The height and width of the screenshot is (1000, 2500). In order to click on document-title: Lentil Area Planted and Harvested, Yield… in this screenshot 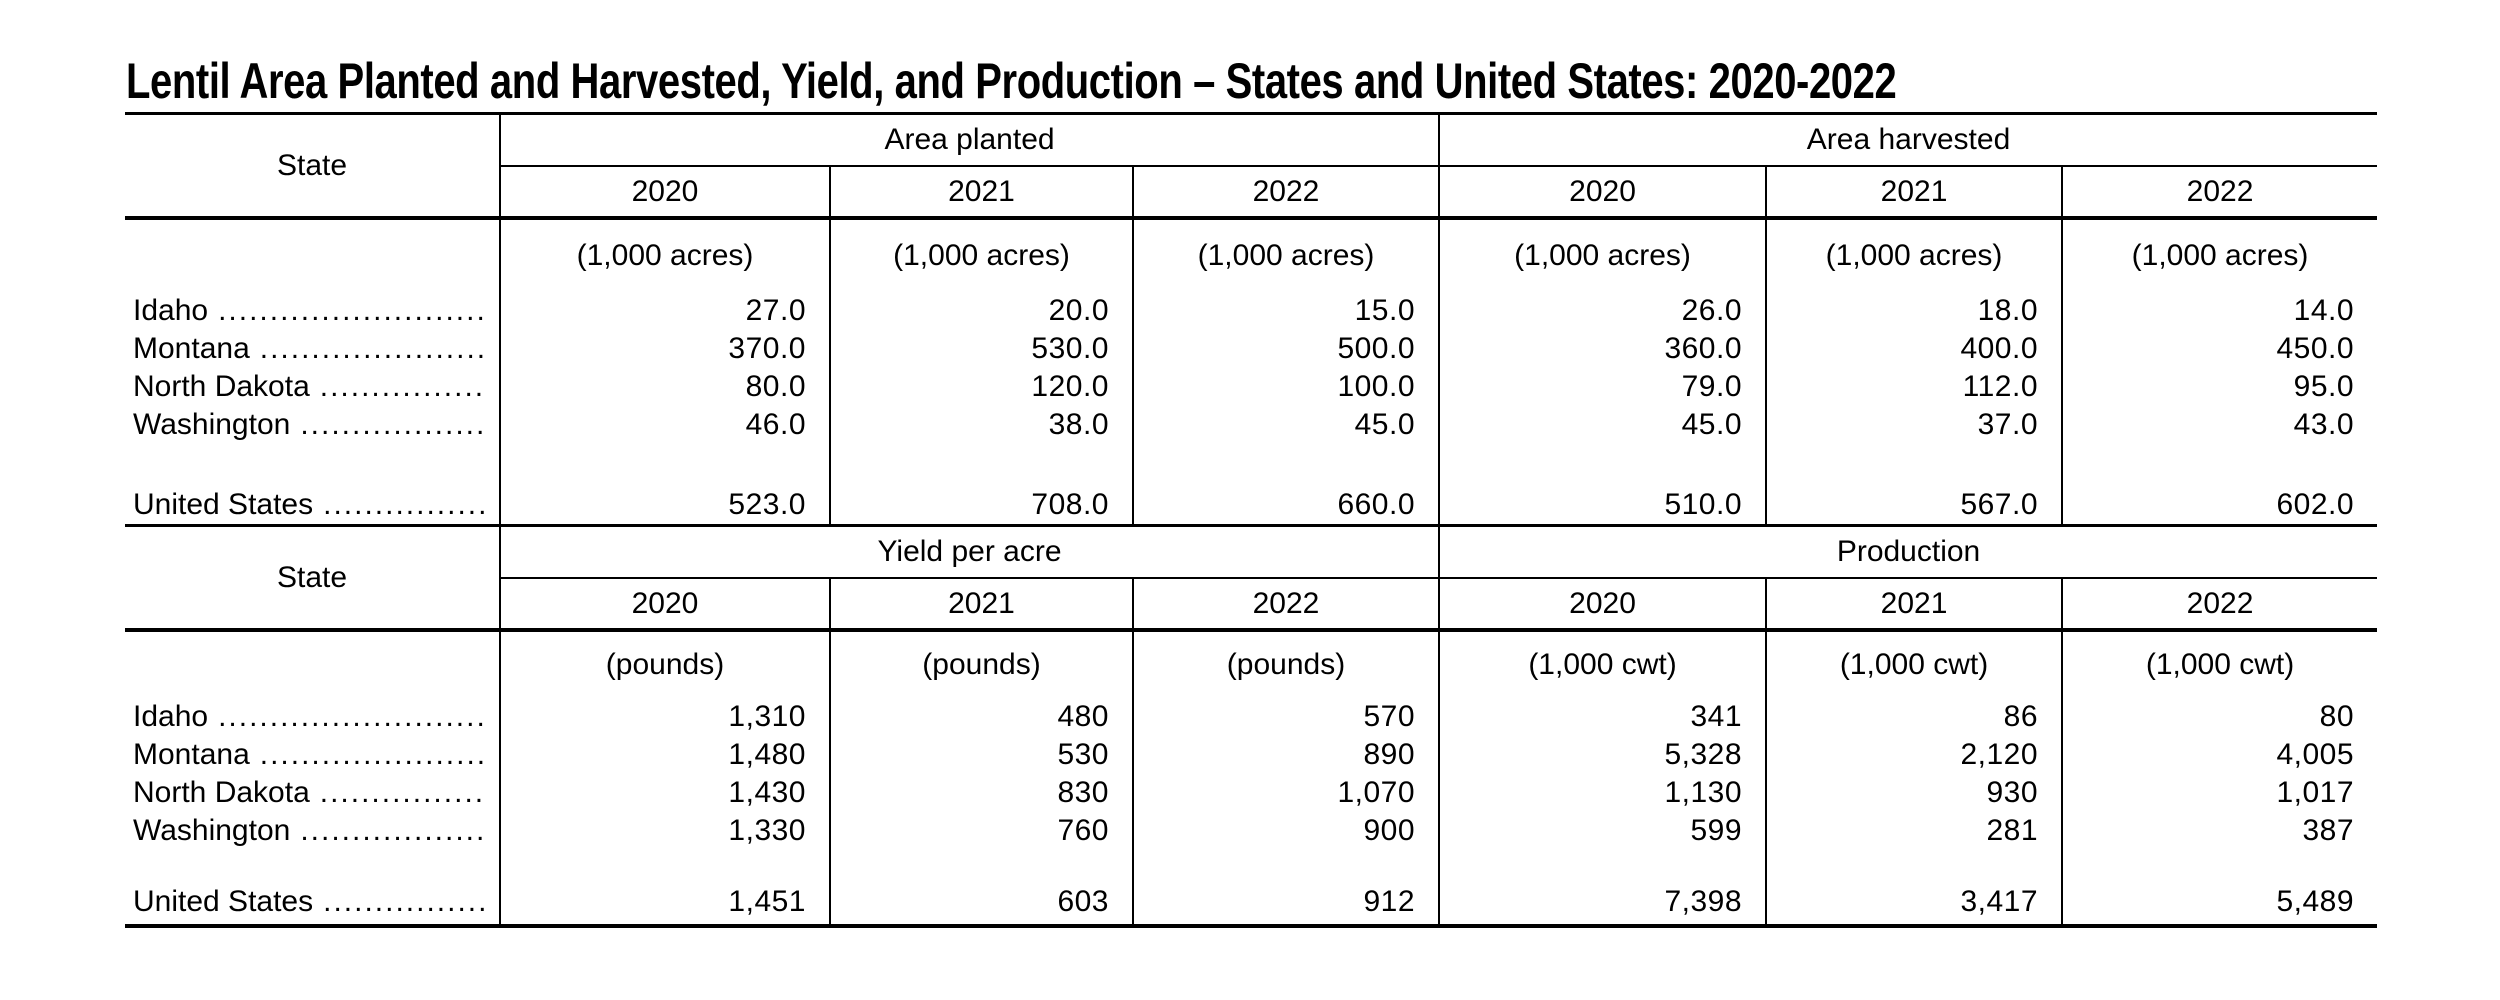, I will do `click(1011, 81)`.